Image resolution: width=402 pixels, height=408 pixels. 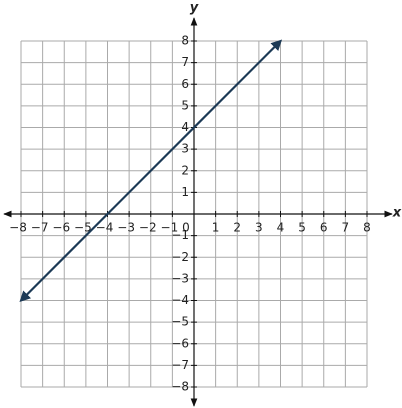 What do you see at coordinates (126, 228) in the screenshot?
I see `x-tick-label: −3` at bounding box center [126, 228].